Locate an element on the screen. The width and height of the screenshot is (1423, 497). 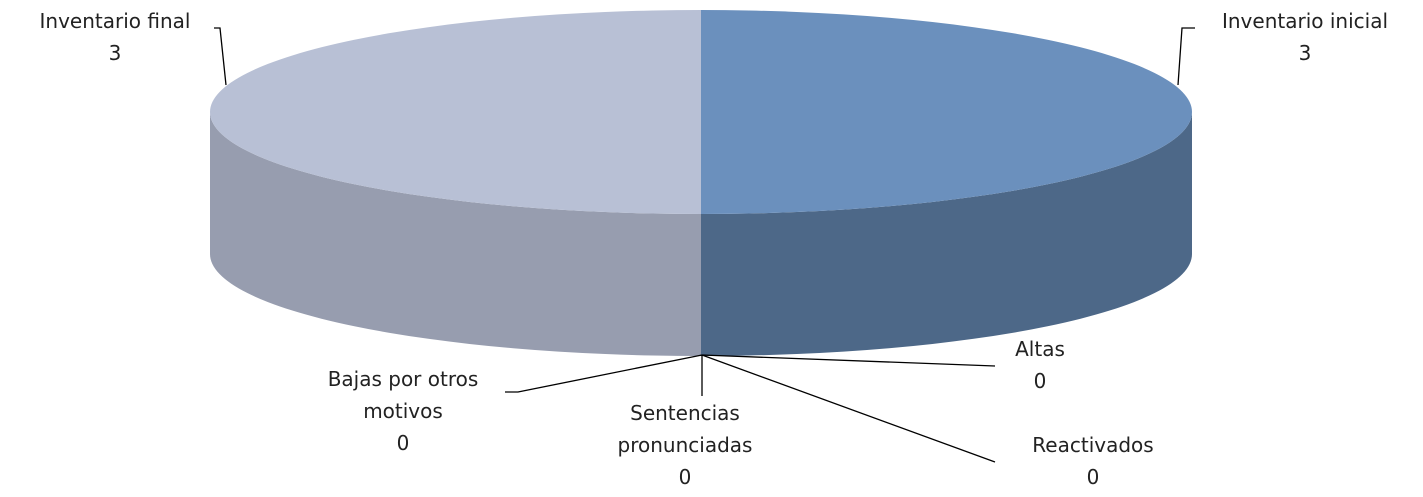
data-label-name: Altas is located at coordinates (1040, 349).